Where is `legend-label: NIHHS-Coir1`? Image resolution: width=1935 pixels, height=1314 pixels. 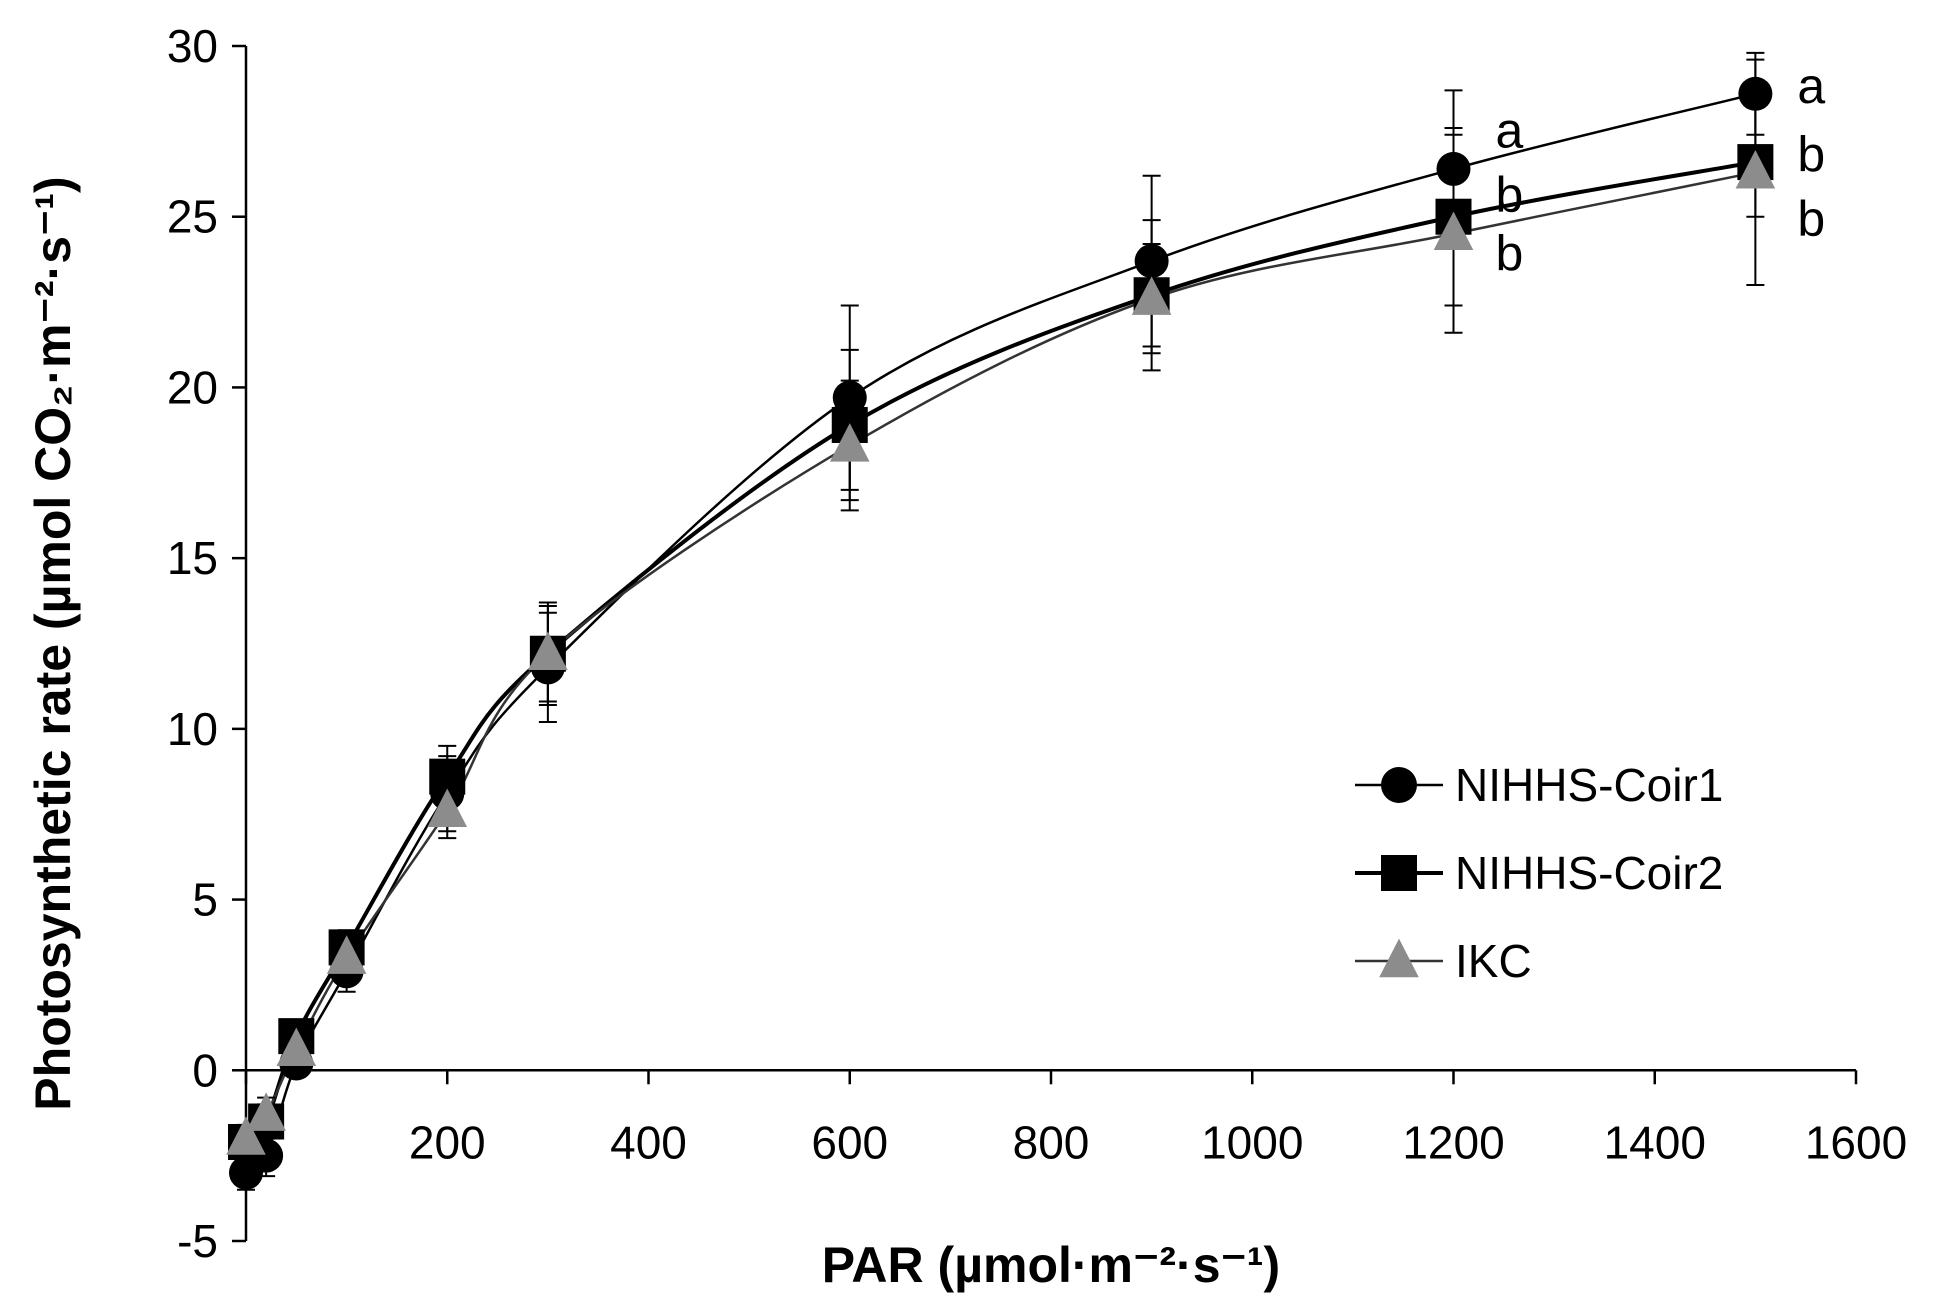
legend-label: NIHHS-Coir1 is located at coordinates (1589, 785).